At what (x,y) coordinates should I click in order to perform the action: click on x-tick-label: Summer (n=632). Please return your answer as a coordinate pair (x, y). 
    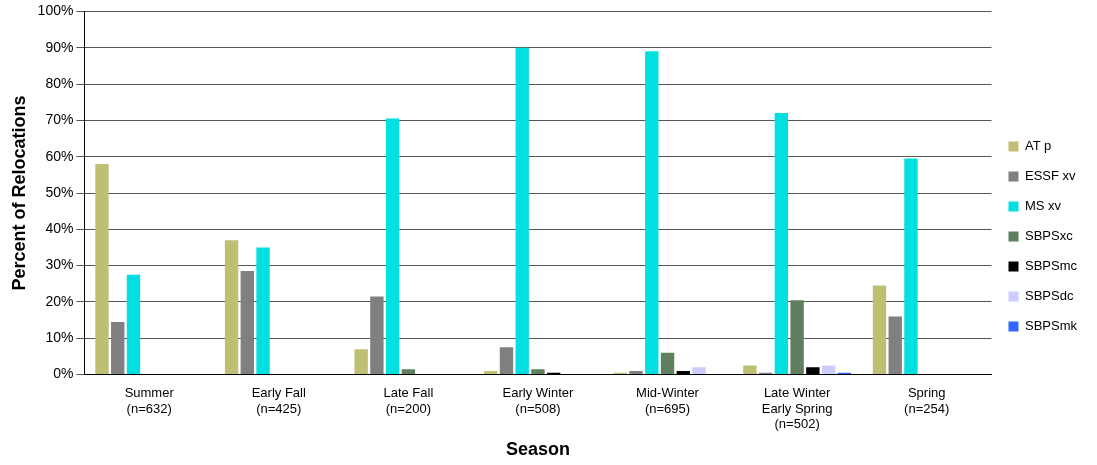
    Looking at the image, I should click on (149, 400).